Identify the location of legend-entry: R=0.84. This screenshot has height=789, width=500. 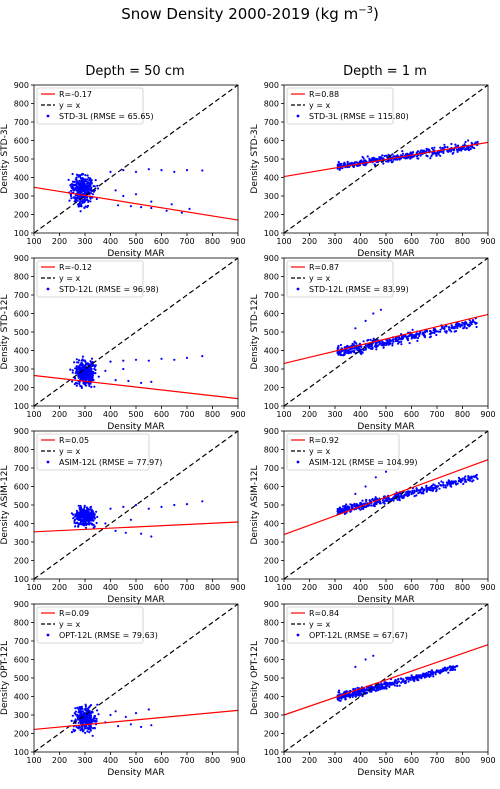
(324, 613).